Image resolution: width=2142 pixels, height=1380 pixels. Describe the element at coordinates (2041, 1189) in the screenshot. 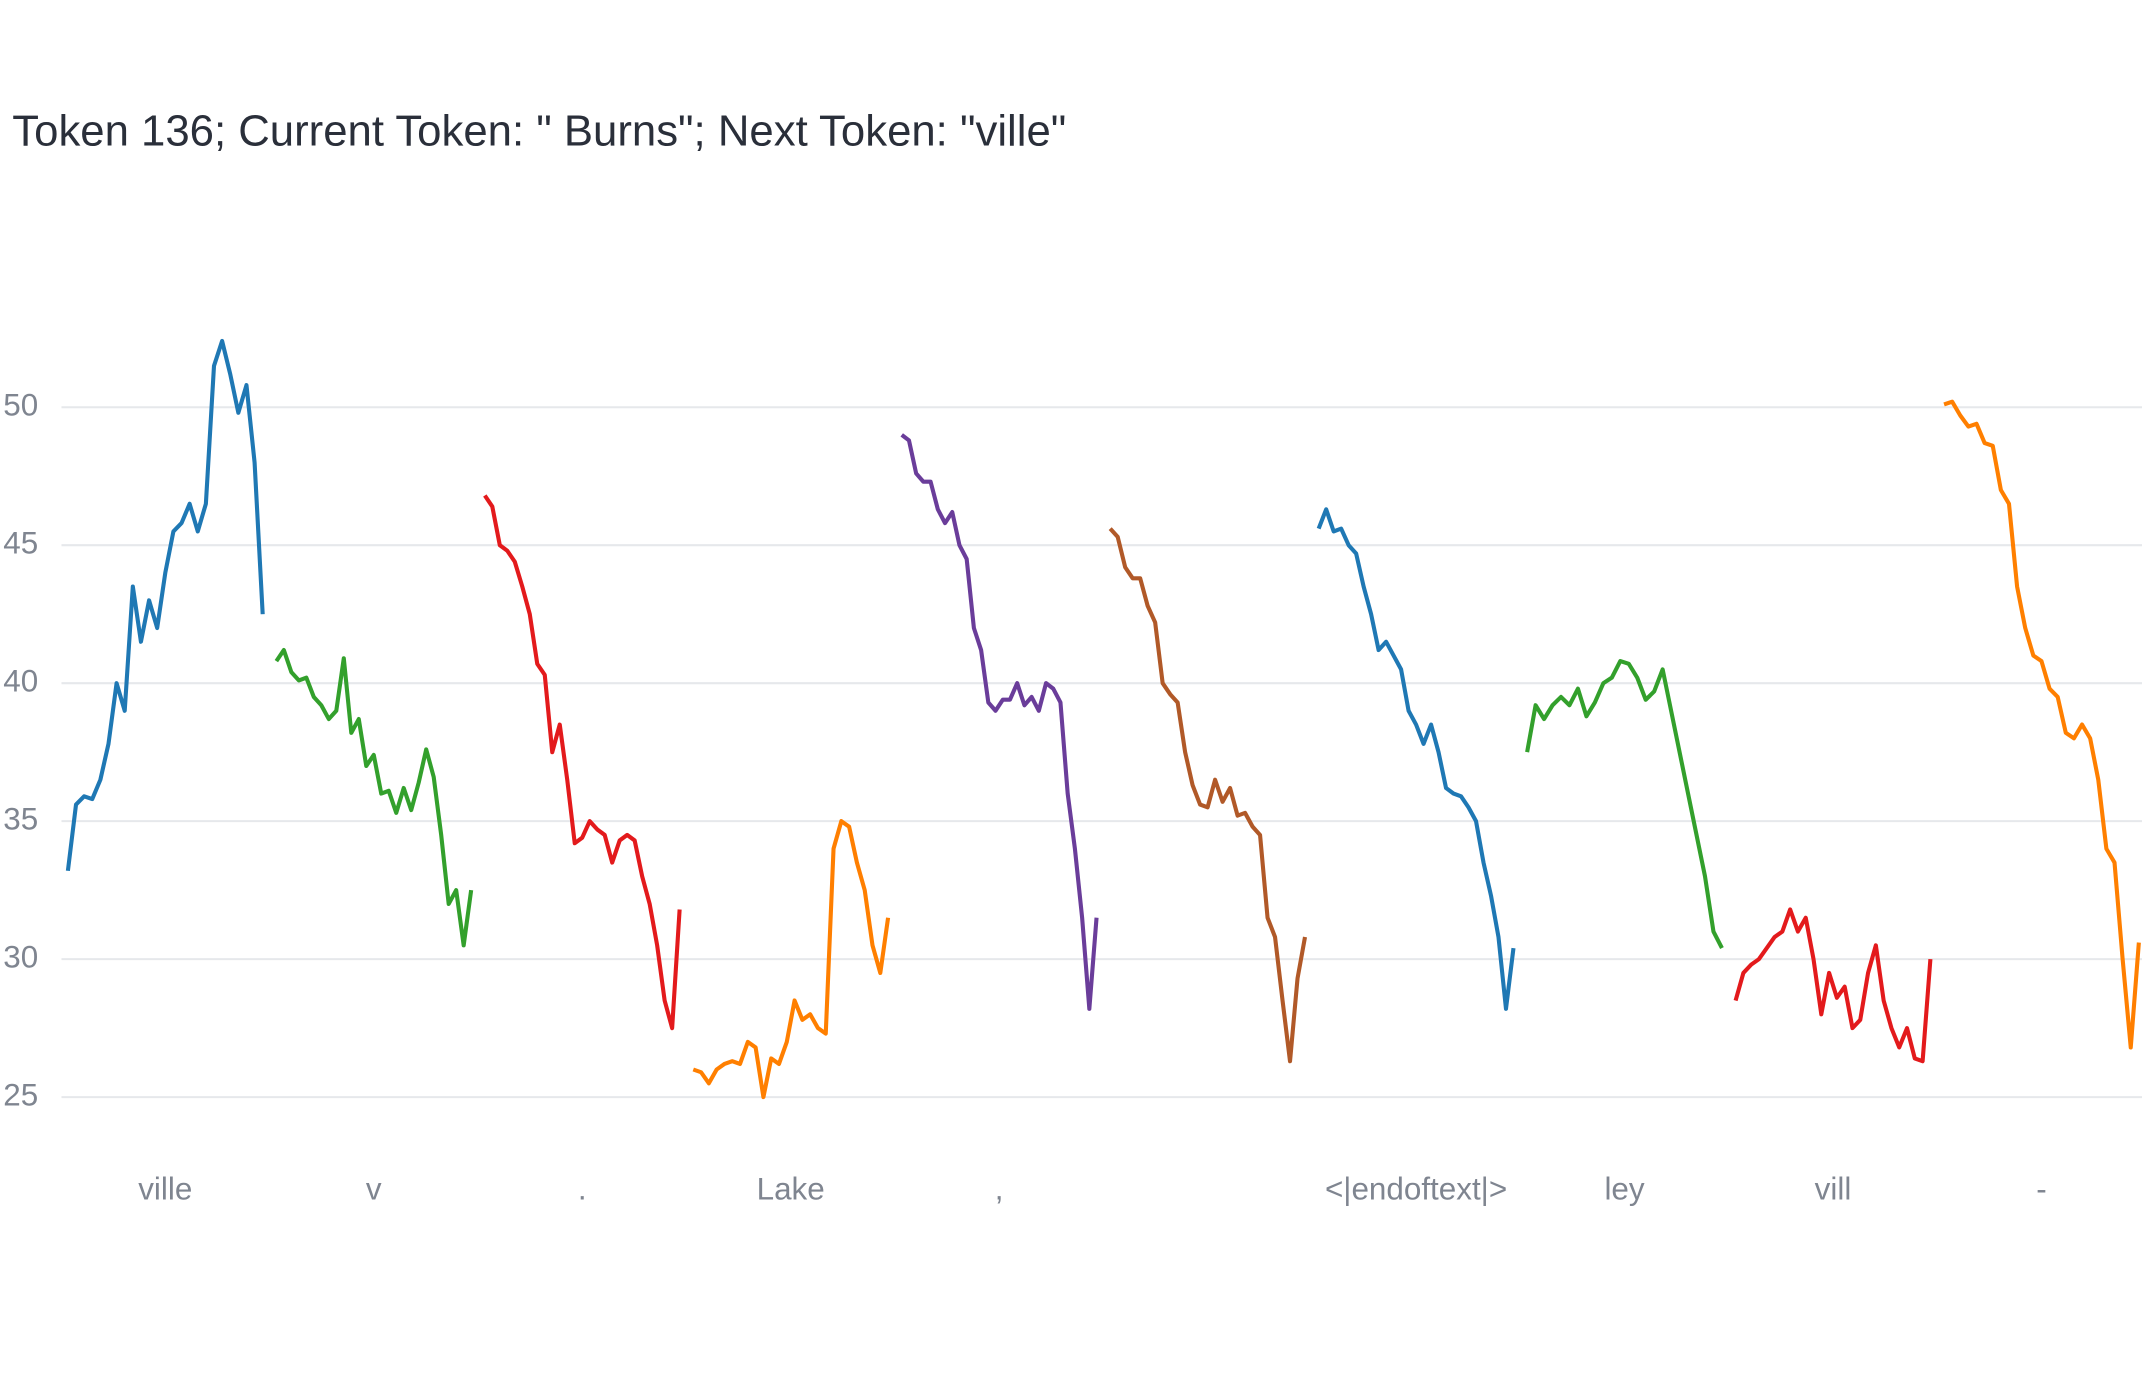

I see `x-tick-label: -` at that location.